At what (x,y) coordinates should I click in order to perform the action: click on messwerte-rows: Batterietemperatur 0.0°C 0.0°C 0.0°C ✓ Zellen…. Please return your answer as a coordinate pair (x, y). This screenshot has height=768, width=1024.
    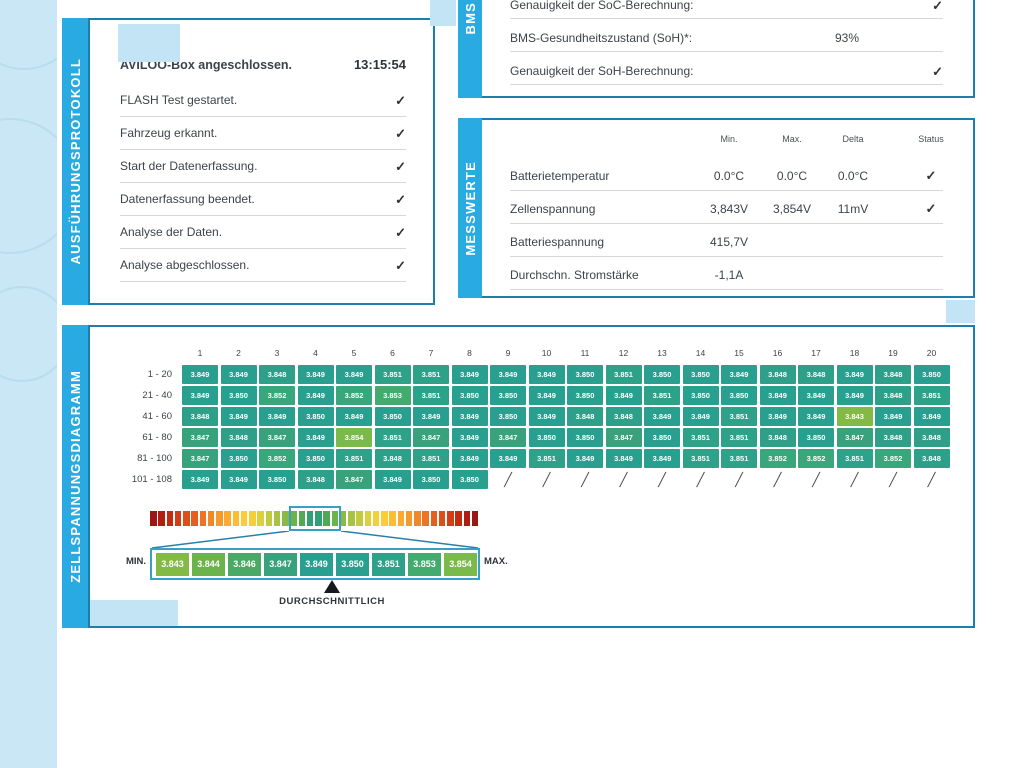
    Looking at the image, I should click on (727, 208).